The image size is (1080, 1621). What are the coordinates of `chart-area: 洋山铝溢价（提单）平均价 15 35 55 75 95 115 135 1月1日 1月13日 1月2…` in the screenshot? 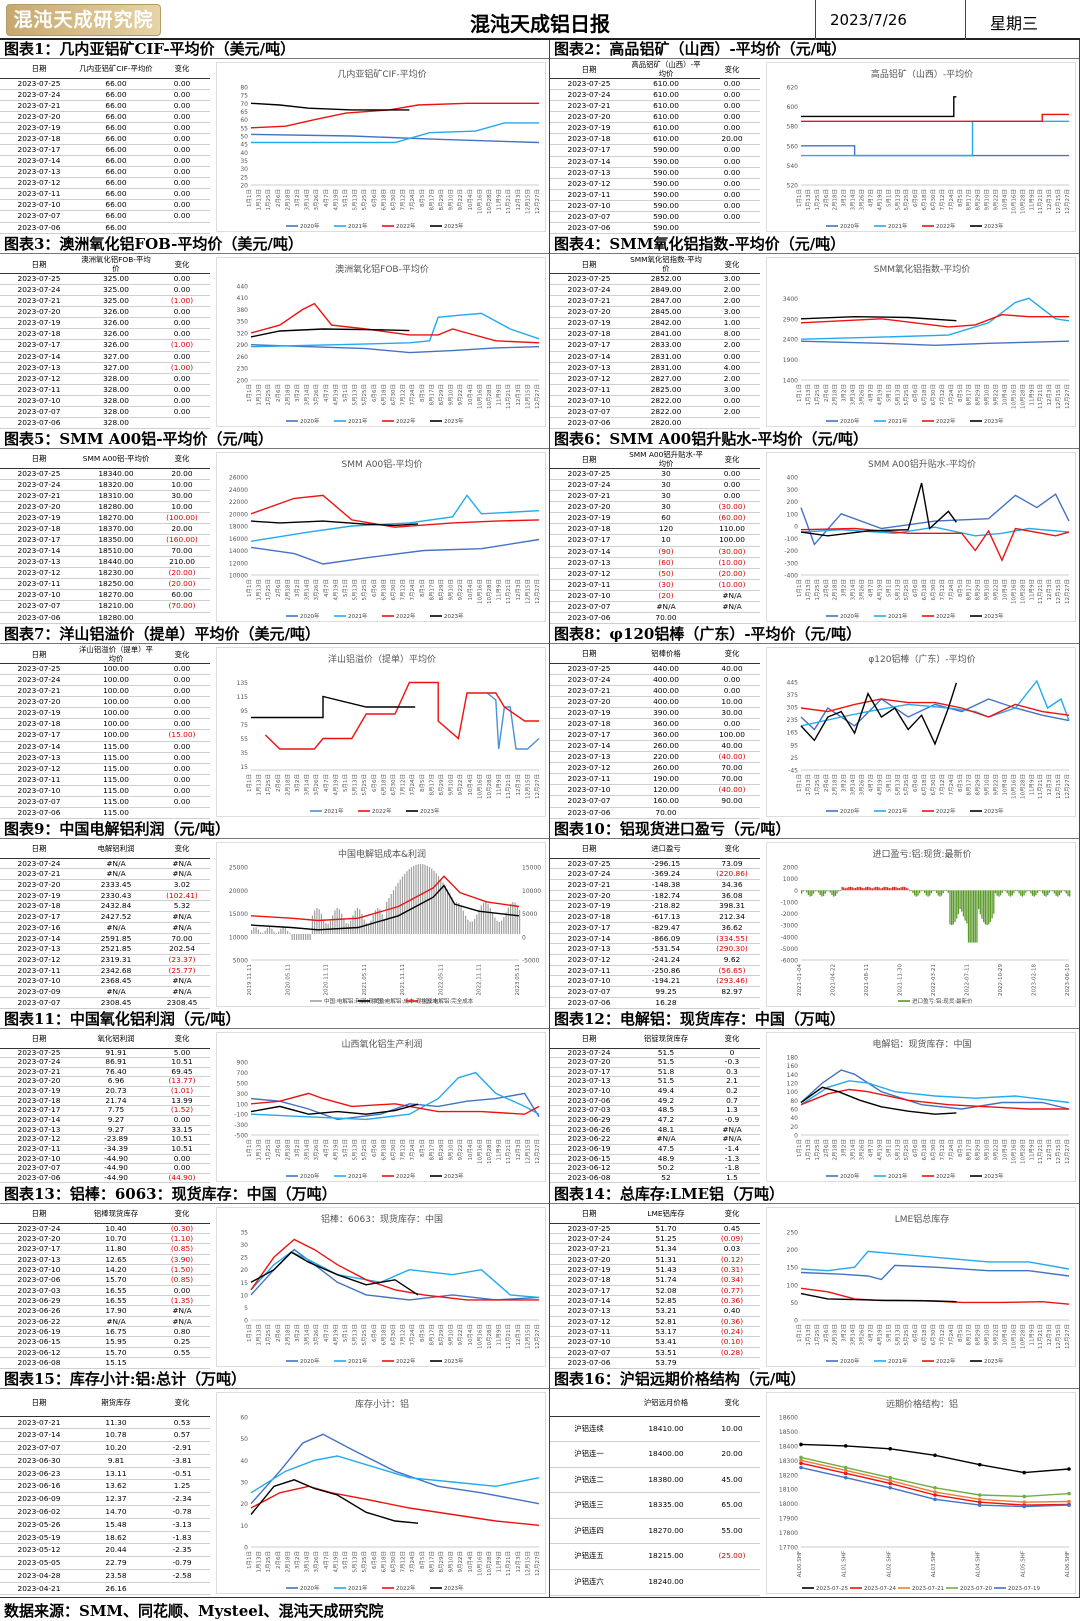 It's located at (381, 732).